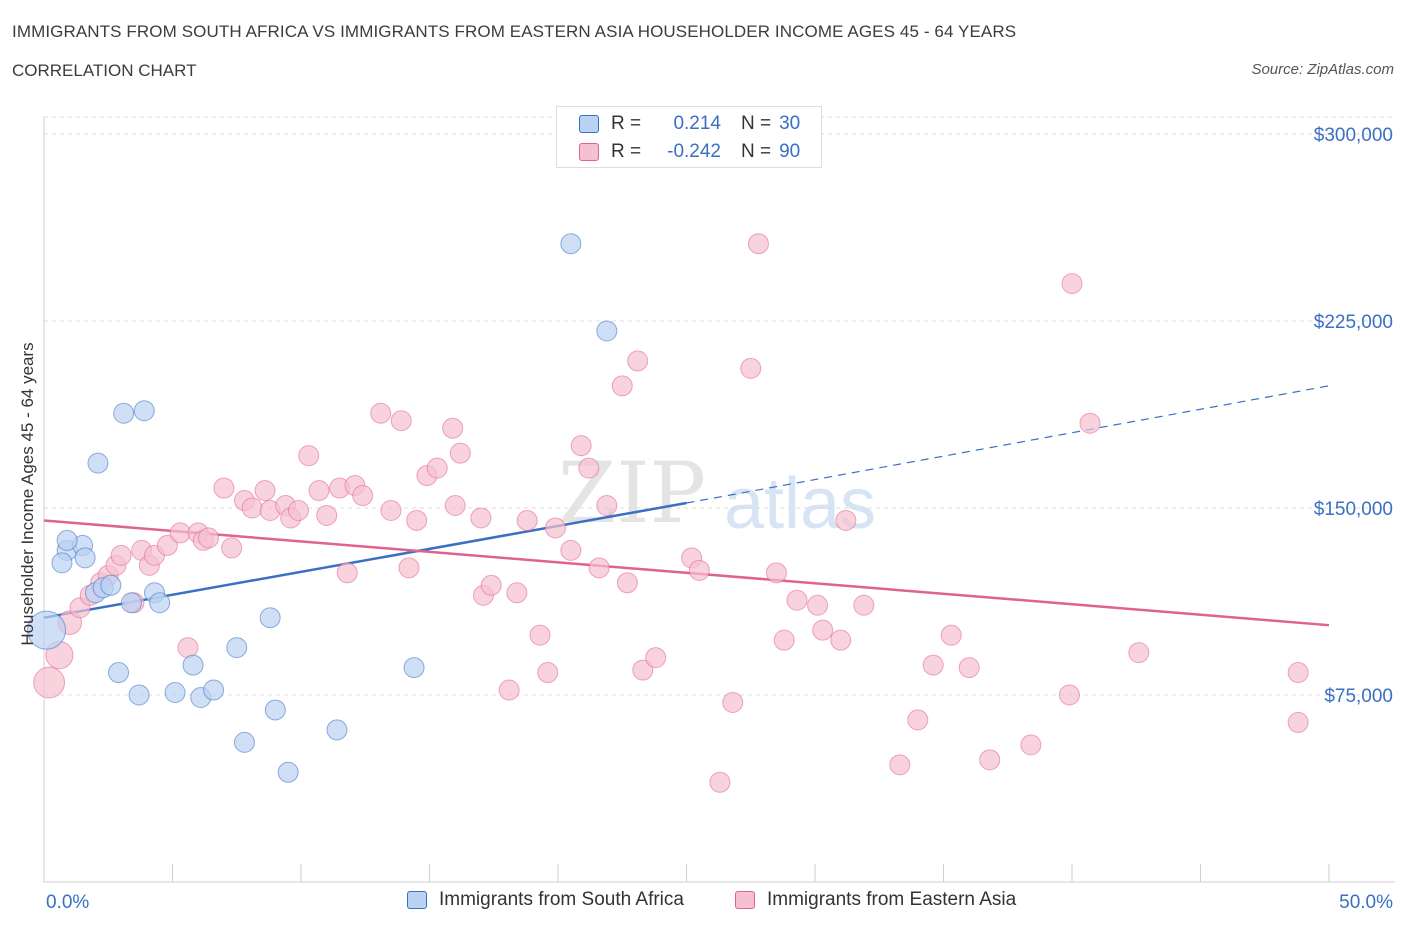 Image resolution: width=1406 pixels, height=930 pixels. I want to click on legend-row-south-africa: R = 0.214 N = 30, so click(689, 124).